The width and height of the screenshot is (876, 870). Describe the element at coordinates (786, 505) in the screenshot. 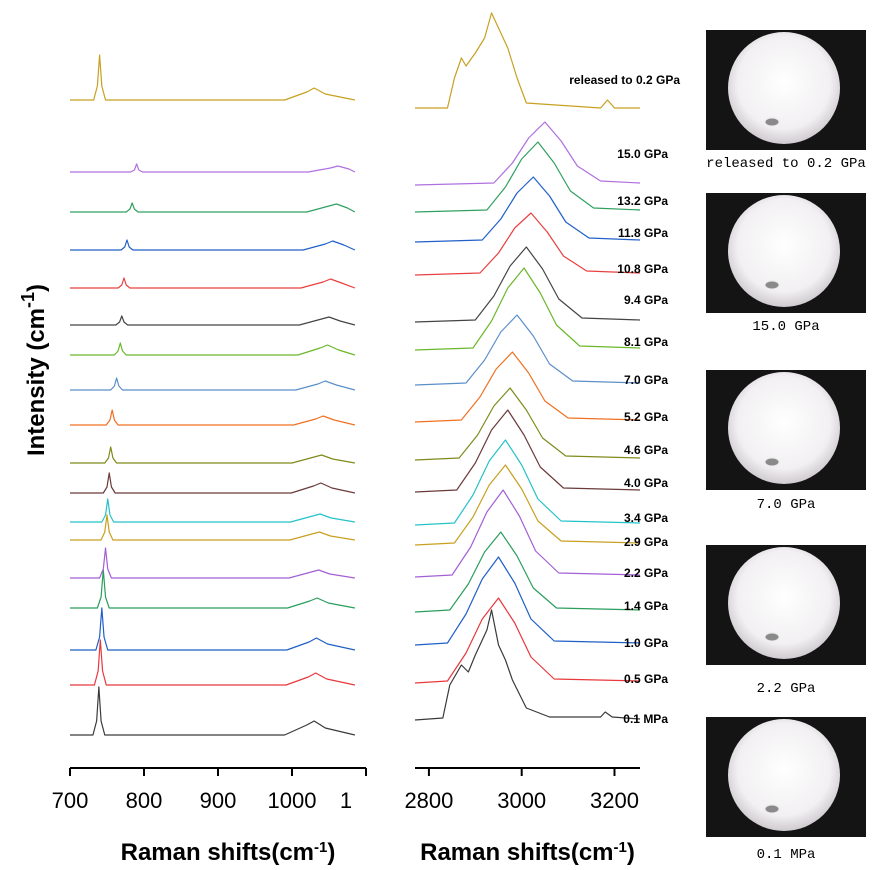

I see `photo-caption: 7.0 GPa` at that location.